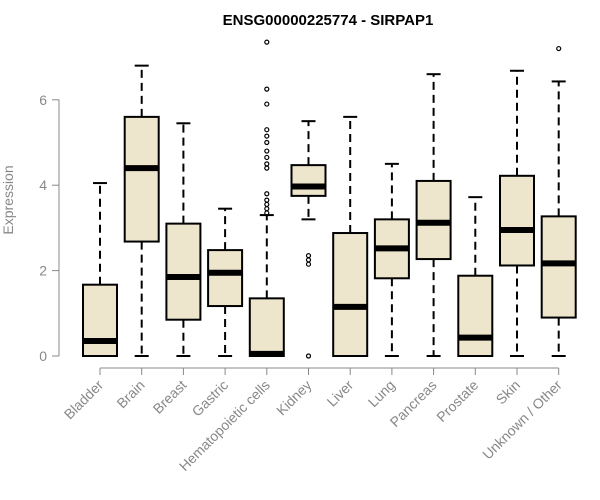 Image resolution: width=600 pixels, height=500 pixels. Describe the element at coordinates (130, 394) in the screenshot. I see `x-tick-label: Brain` at that location.